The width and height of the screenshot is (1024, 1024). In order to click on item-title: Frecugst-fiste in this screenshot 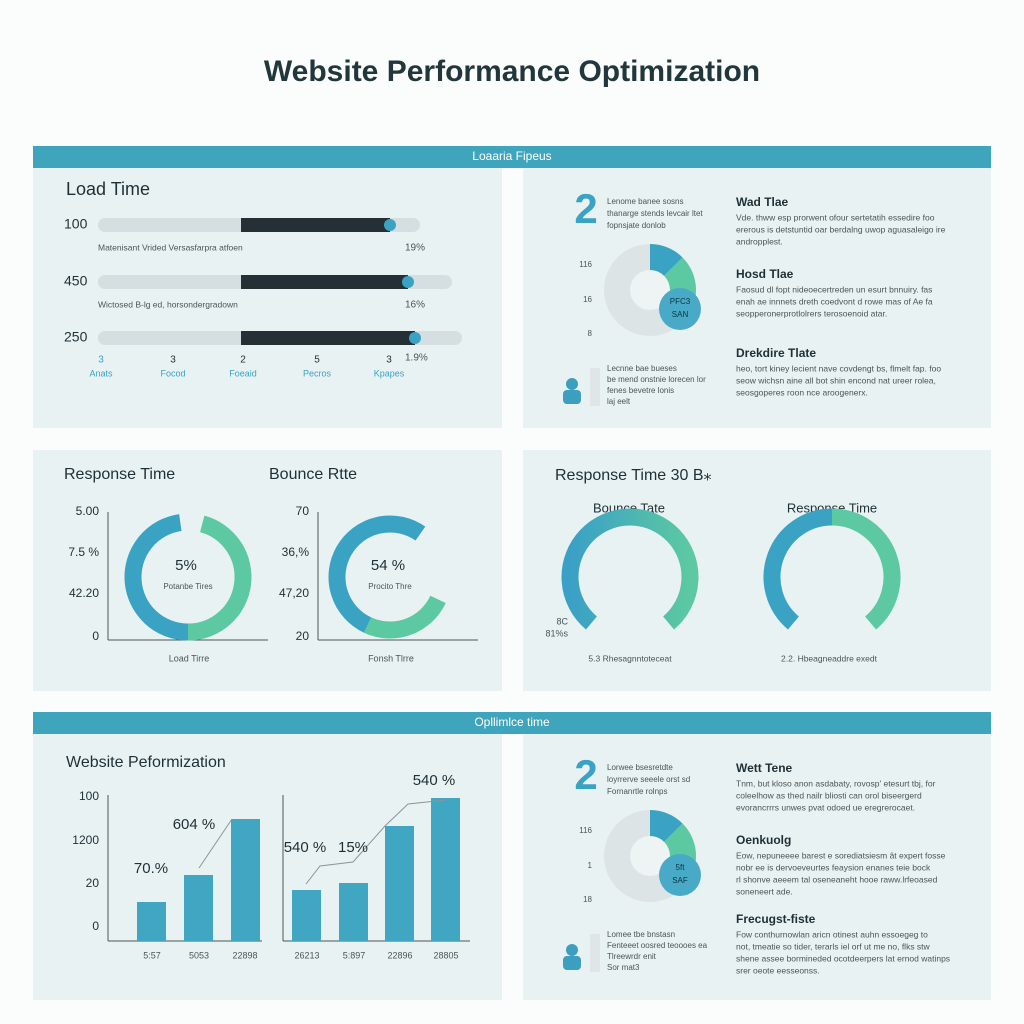, I will do `click(776, 919)`.